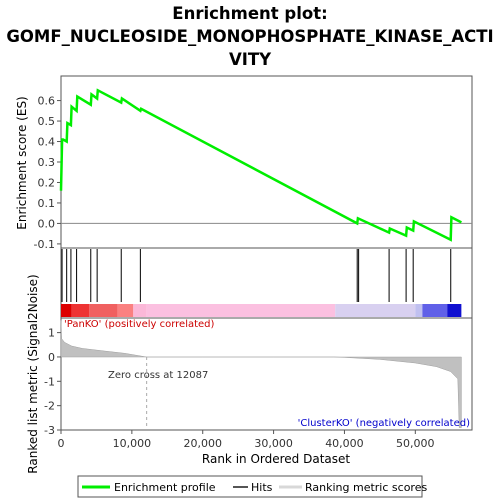 This screenshot has width=500, height=500. Describe the element at coordinates (51, 357) in the screenshot. I see `metric-y-tick-label: 0` at that location.